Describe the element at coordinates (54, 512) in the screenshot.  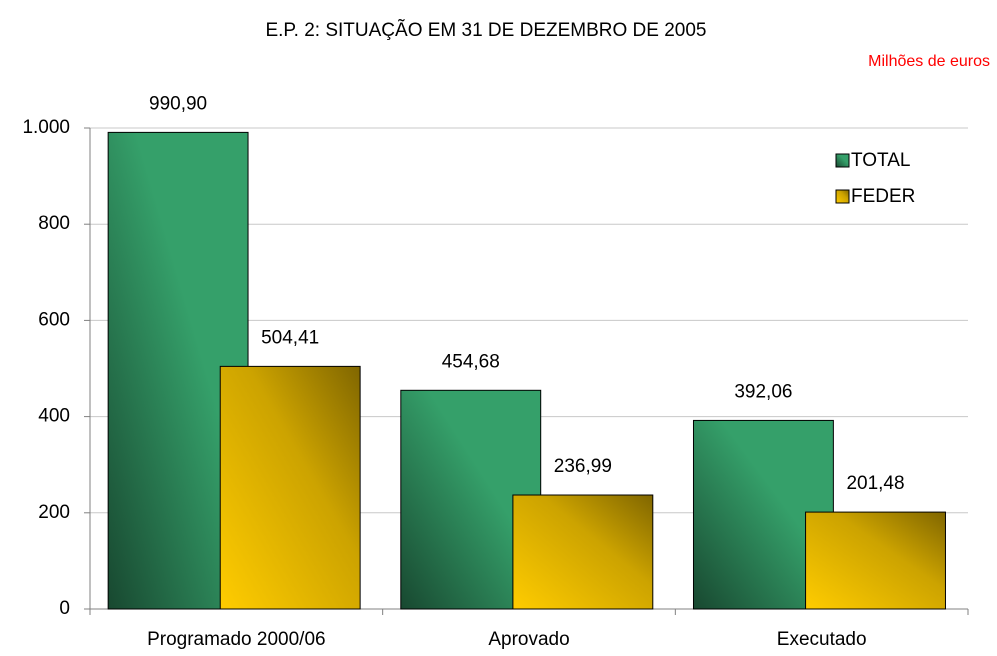
I see `y-tick-label: 200` at that location.